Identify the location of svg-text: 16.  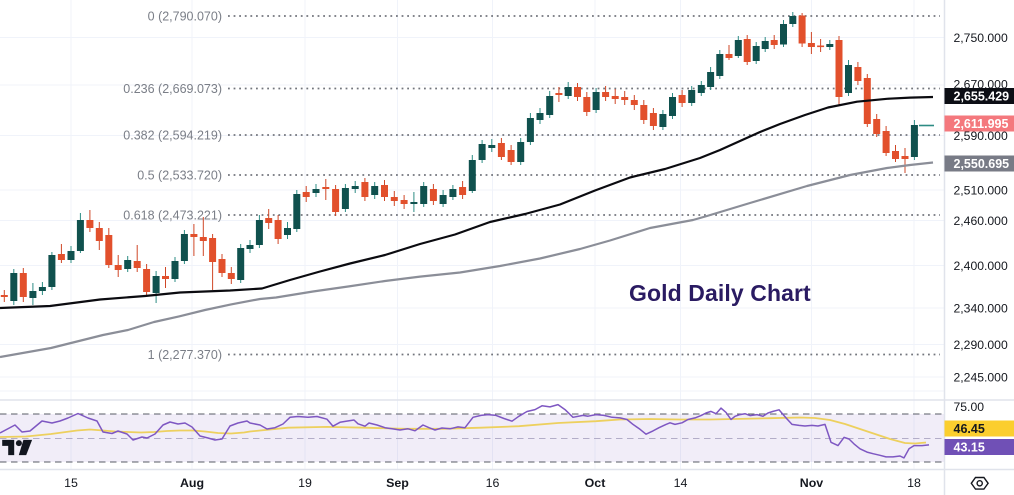
(493, 483).